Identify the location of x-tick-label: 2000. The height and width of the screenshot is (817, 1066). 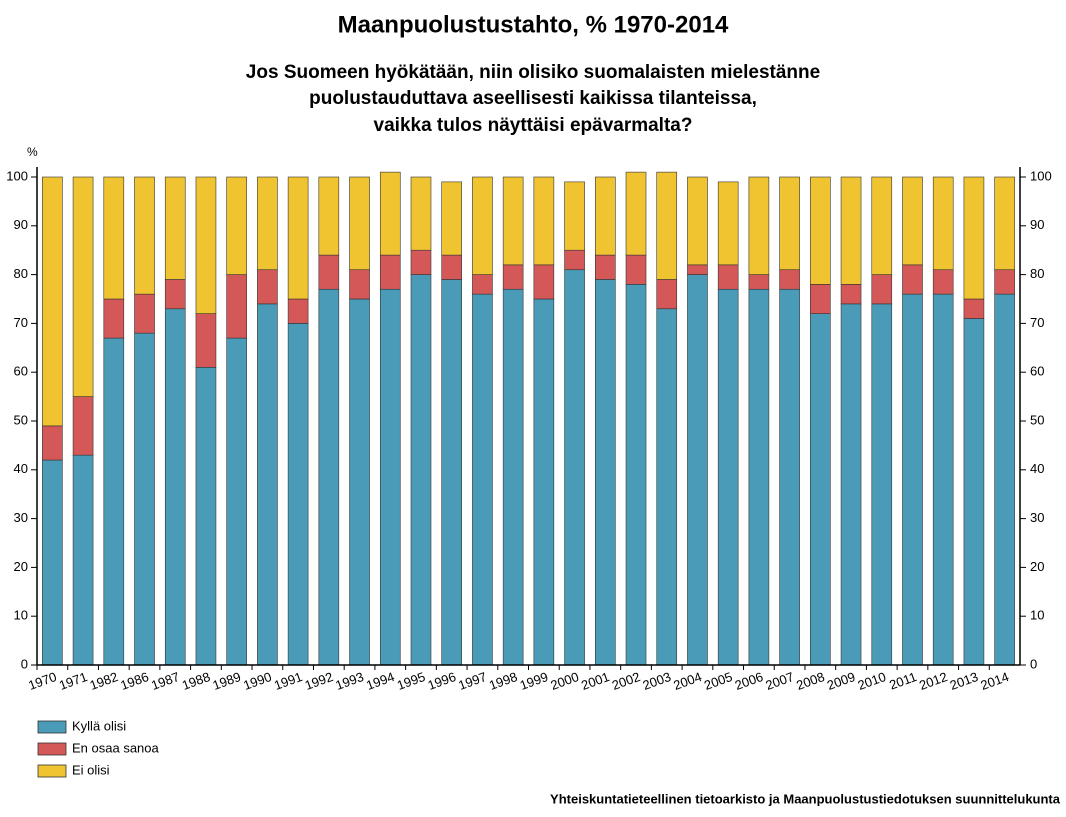
(564, 681).